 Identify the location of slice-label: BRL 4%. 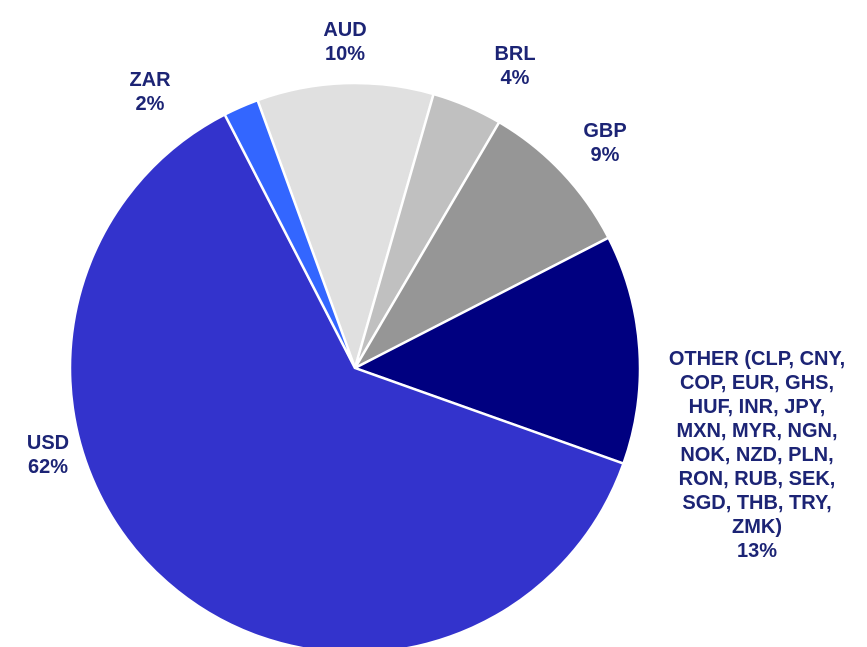
(515, 66).